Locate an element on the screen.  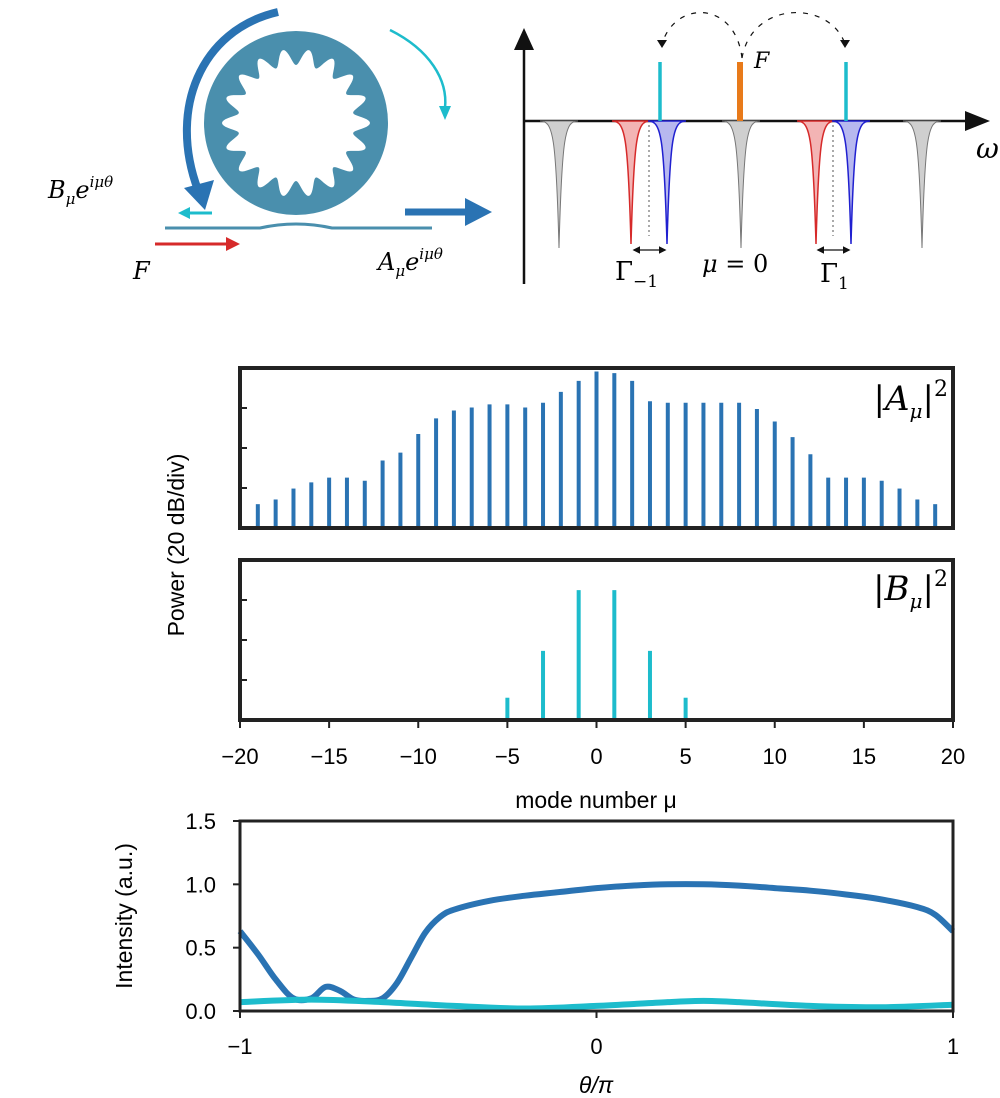
output-A-arrowhead is located at coordinates (478, 212).